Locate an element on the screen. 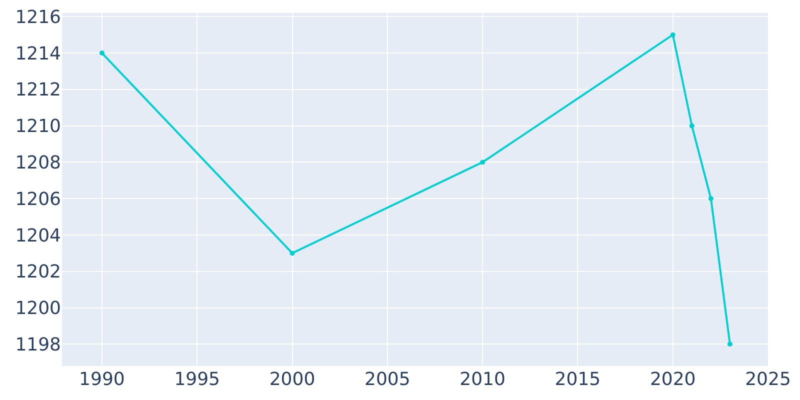  y-tick-label: 1202 is located at coordinates (38, 272).